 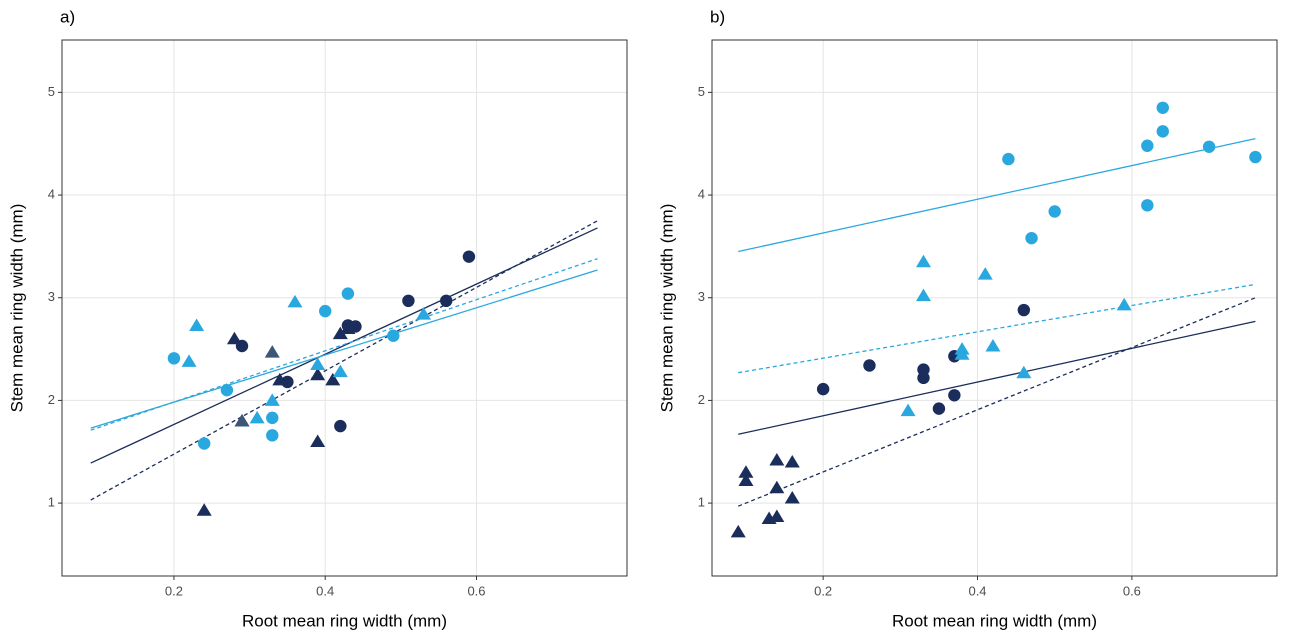 What do you see at coordinates (717, 16) in the screenshot?
I see `panel-title: b)` at bounding box center [717, 16].